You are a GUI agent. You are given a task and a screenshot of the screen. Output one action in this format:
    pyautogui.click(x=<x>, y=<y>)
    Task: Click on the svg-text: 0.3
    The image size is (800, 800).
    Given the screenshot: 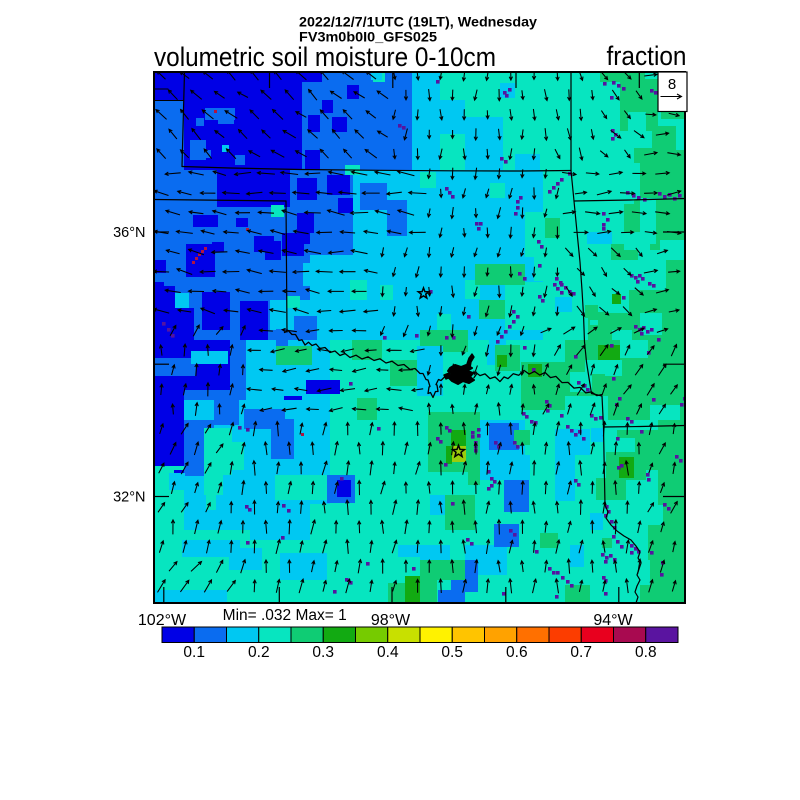 What is the action you would take?
    pyautogui.click(x=323, y=652)
    